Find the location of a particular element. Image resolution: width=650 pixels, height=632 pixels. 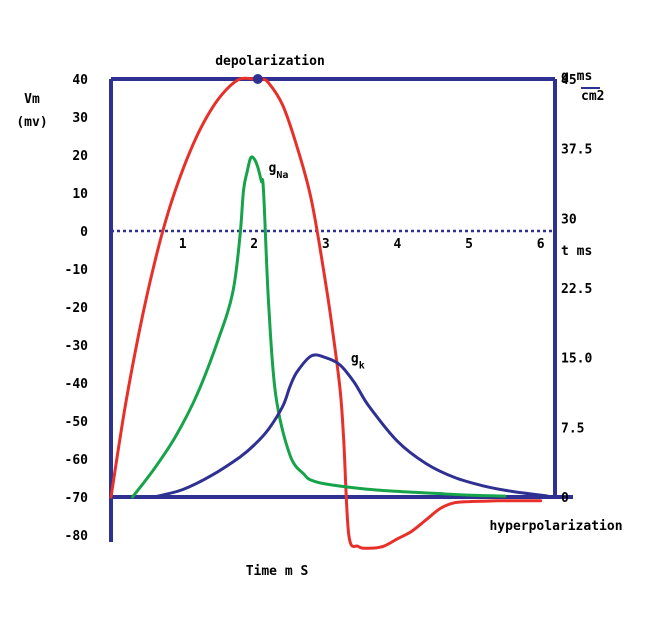

y-left-tick-label: 10 is located at coordinates (80, 194).